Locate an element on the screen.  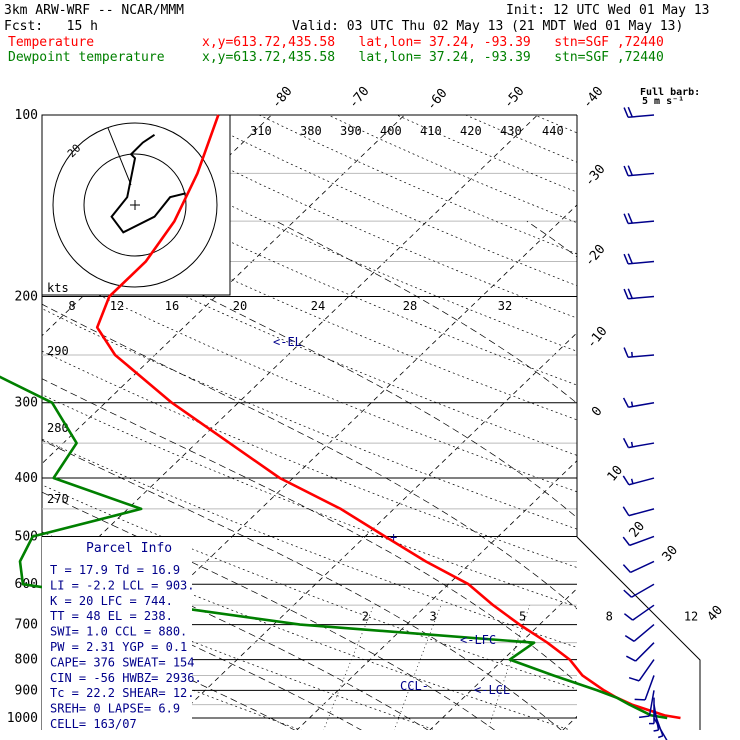
isotherm-label: -70 is located at coordinates (359, 98).